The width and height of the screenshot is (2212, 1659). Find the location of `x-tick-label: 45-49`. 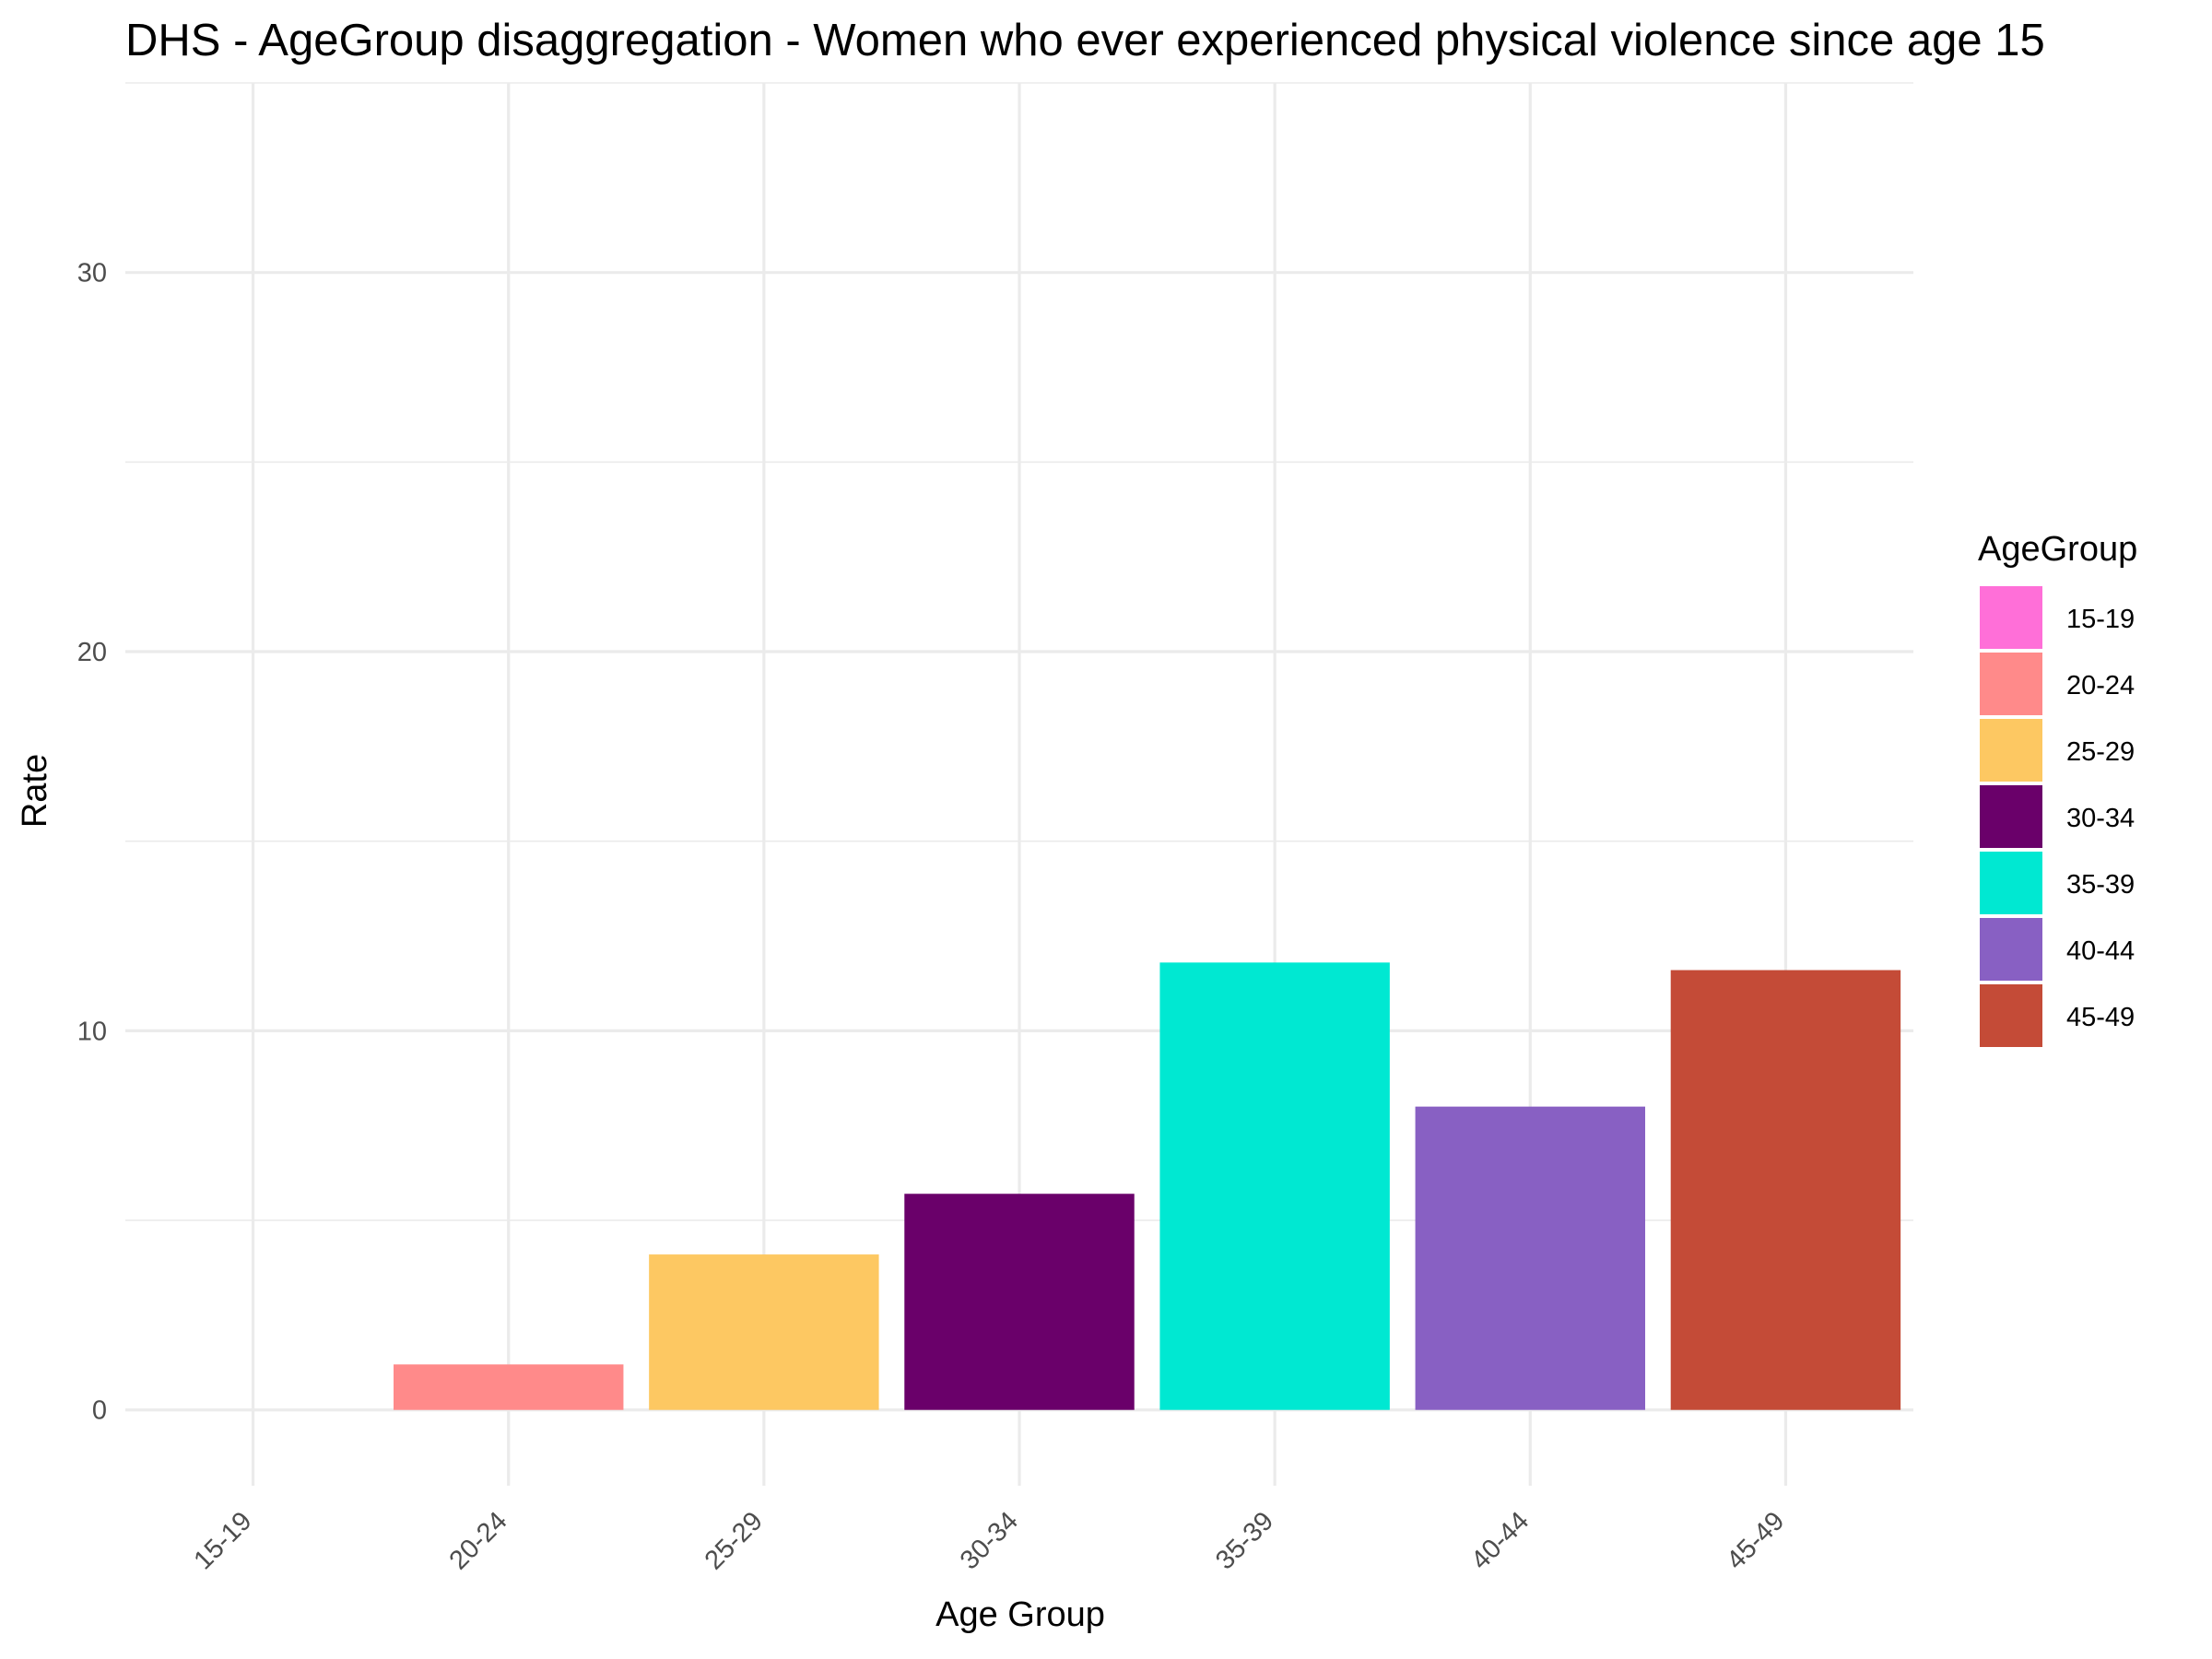

x-tick-label: 45-49 is located at coordinates (1755, 1540).